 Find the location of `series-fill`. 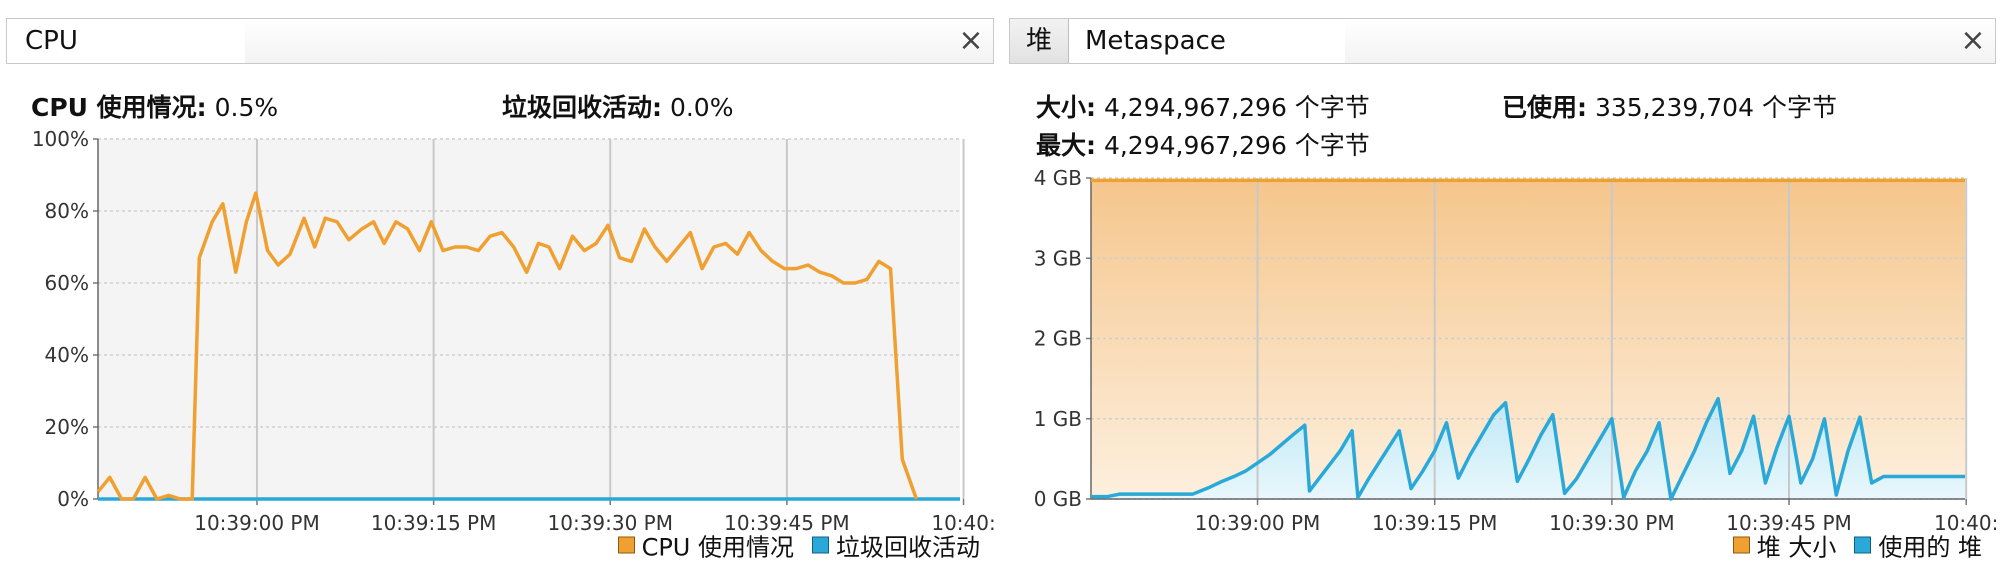

series-fill is located at coordinates (1528, 448).